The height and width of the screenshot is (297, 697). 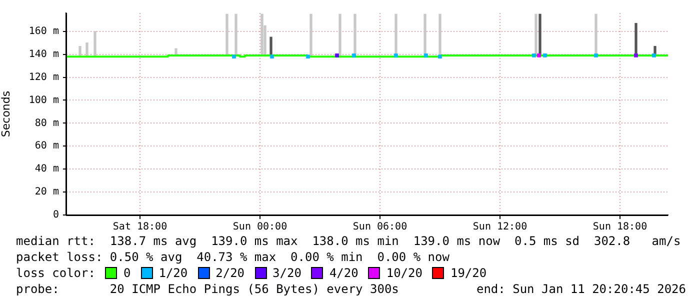 I want to click on legend-label: 19/20, so click(x=468, y=273).